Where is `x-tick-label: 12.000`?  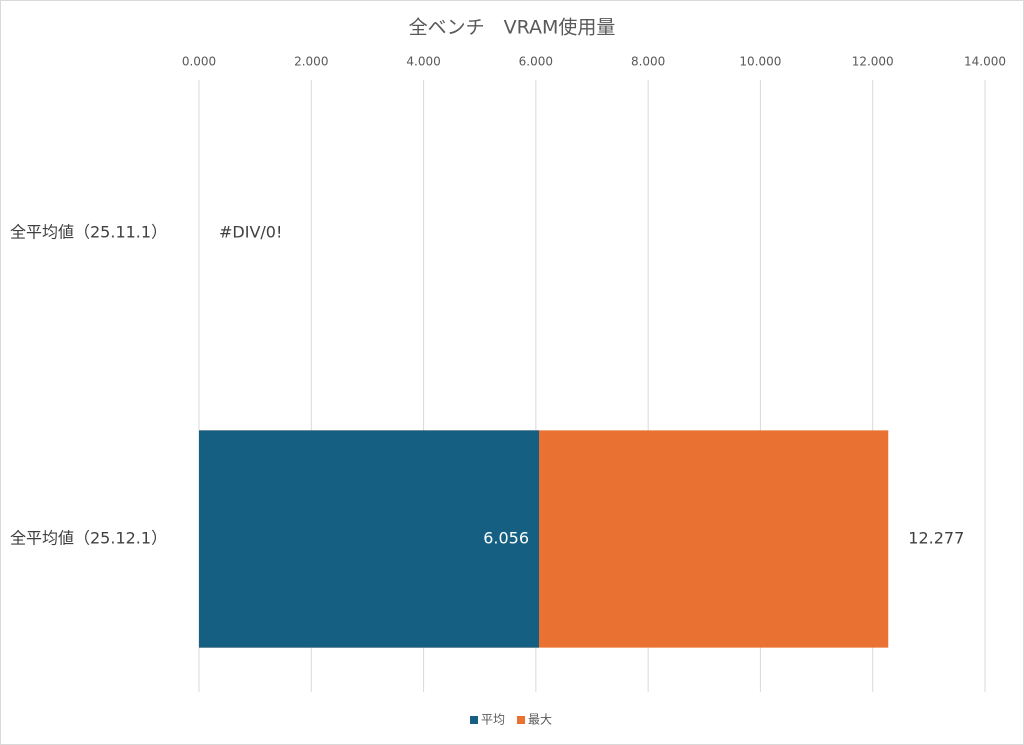 x-tick-label: 12.000 is located at coordinates (873, 62).